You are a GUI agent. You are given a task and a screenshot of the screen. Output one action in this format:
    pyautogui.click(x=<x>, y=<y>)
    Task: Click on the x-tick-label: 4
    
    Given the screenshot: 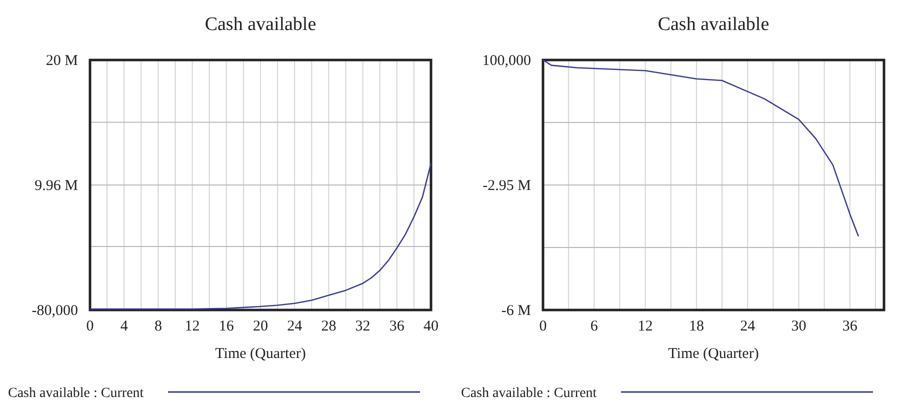 What is the action you would take?
    pyautogui.click(x=124, y=326)
    